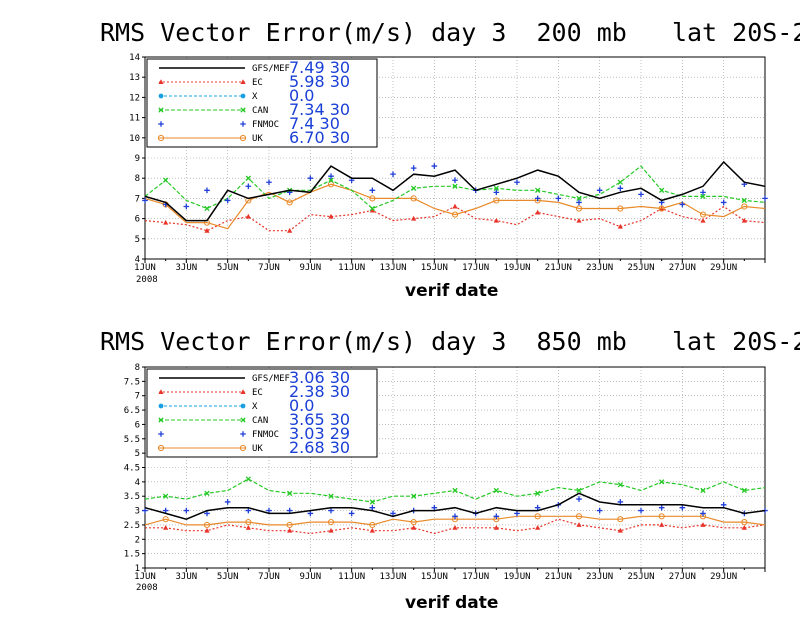 This screenshot has height=622, width=800. What do you see at coordinates (228, 577) in the screenshot?
I see `x-tick-label: 5JUN` at bounding box center [228, 577].